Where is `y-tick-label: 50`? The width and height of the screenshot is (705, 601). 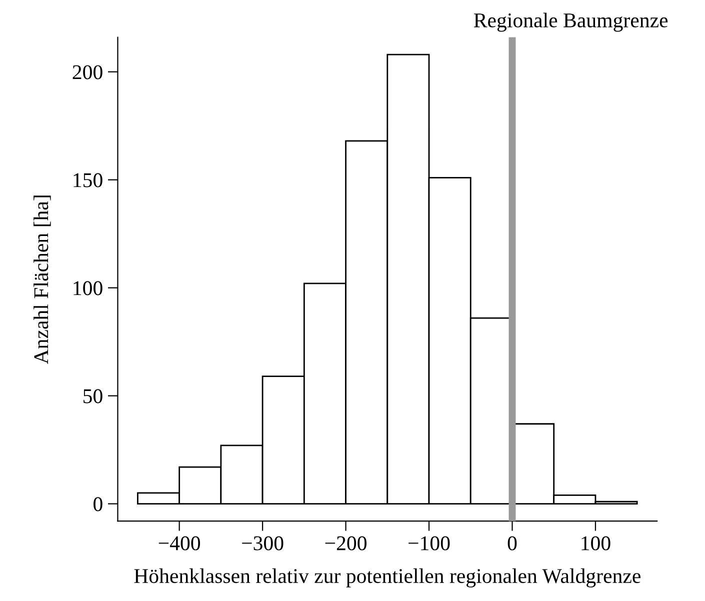 y-tick-label: 50 is located at coordinates (93, 396).